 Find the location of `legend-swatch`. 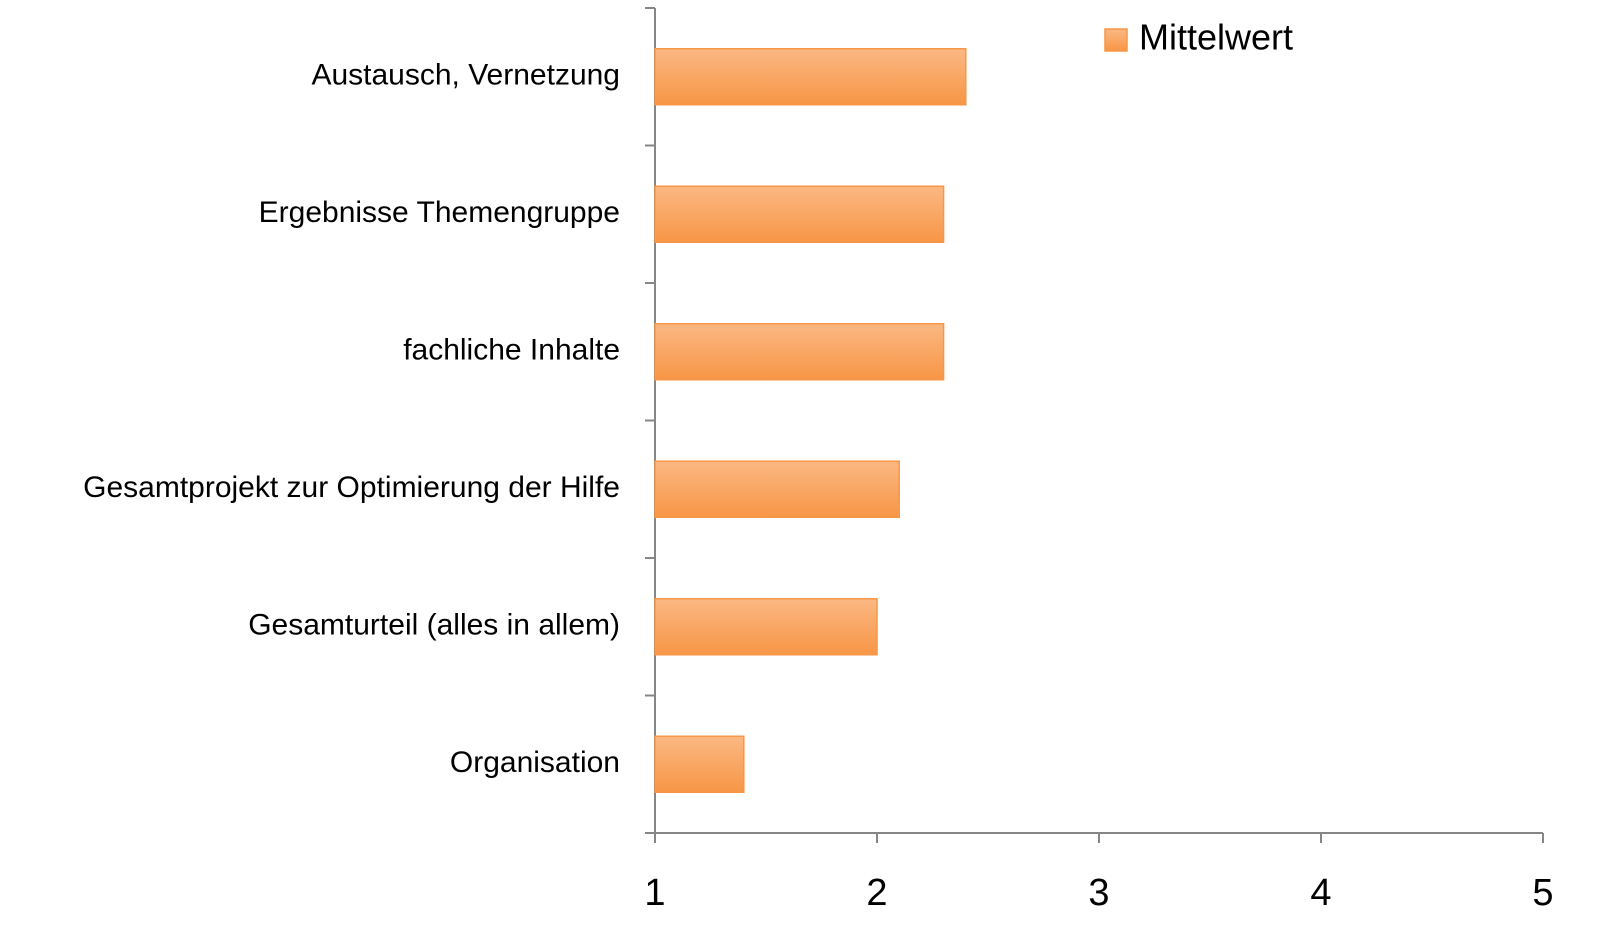

legend-swatch is located at coordinates (1116, 40).